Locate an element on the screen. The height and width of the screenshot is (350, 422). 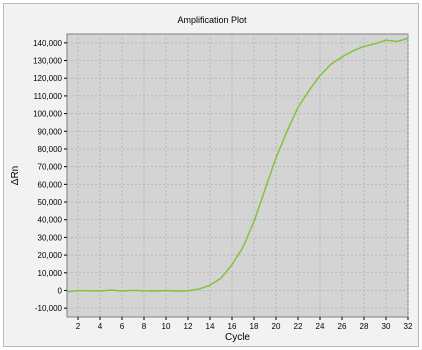
x-tick-label: 8 is located at coordinates (144, 326).